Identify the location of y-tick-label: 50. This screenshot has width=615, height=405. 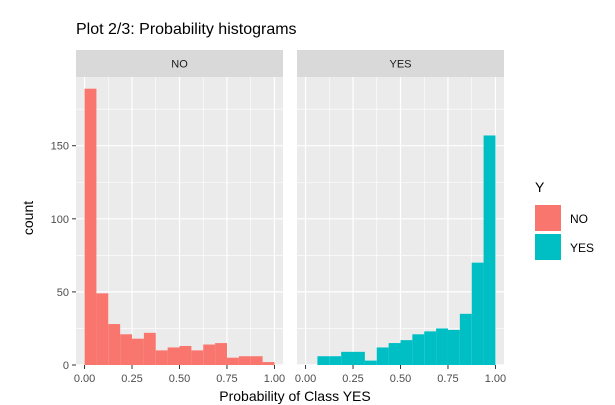
(63, 293).